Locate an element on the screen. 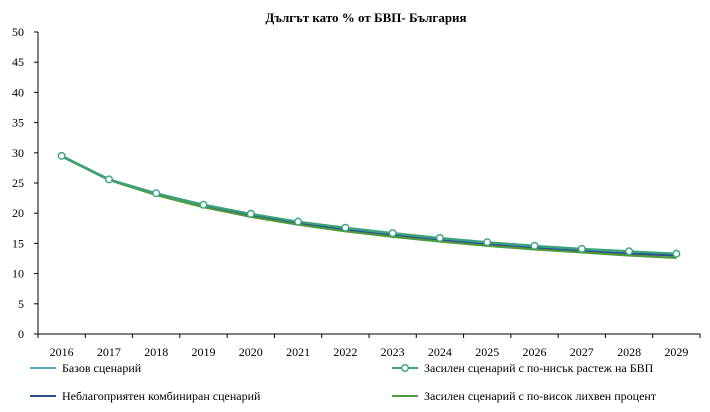 The height and width of the screenshot is (412, 710). x-tick-label: 2019 is located at coordinates (204, 352).